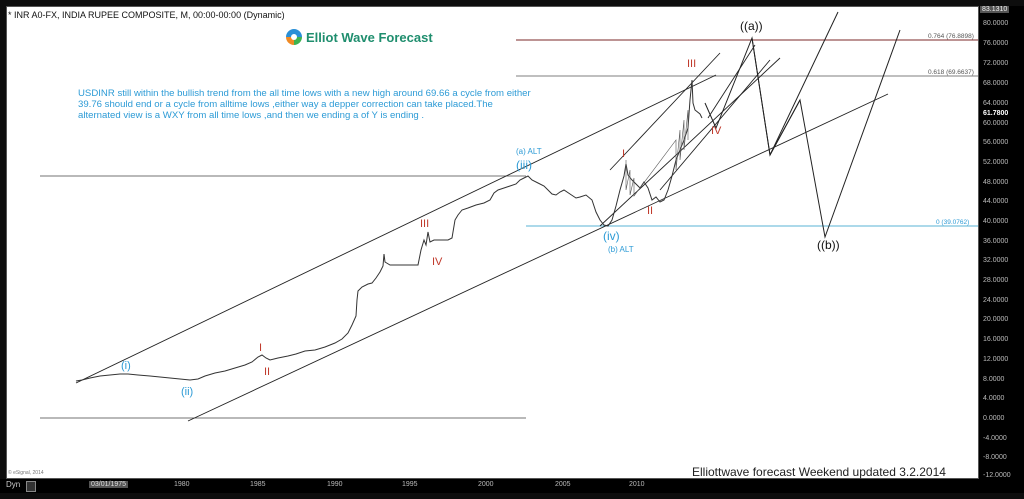 Image resolution: width=1024 pixels, height=499 pixels. What do you see at coordinates (294, 37) in the screenshot?
I see `logo-icon` at bounding box center [294, 37].